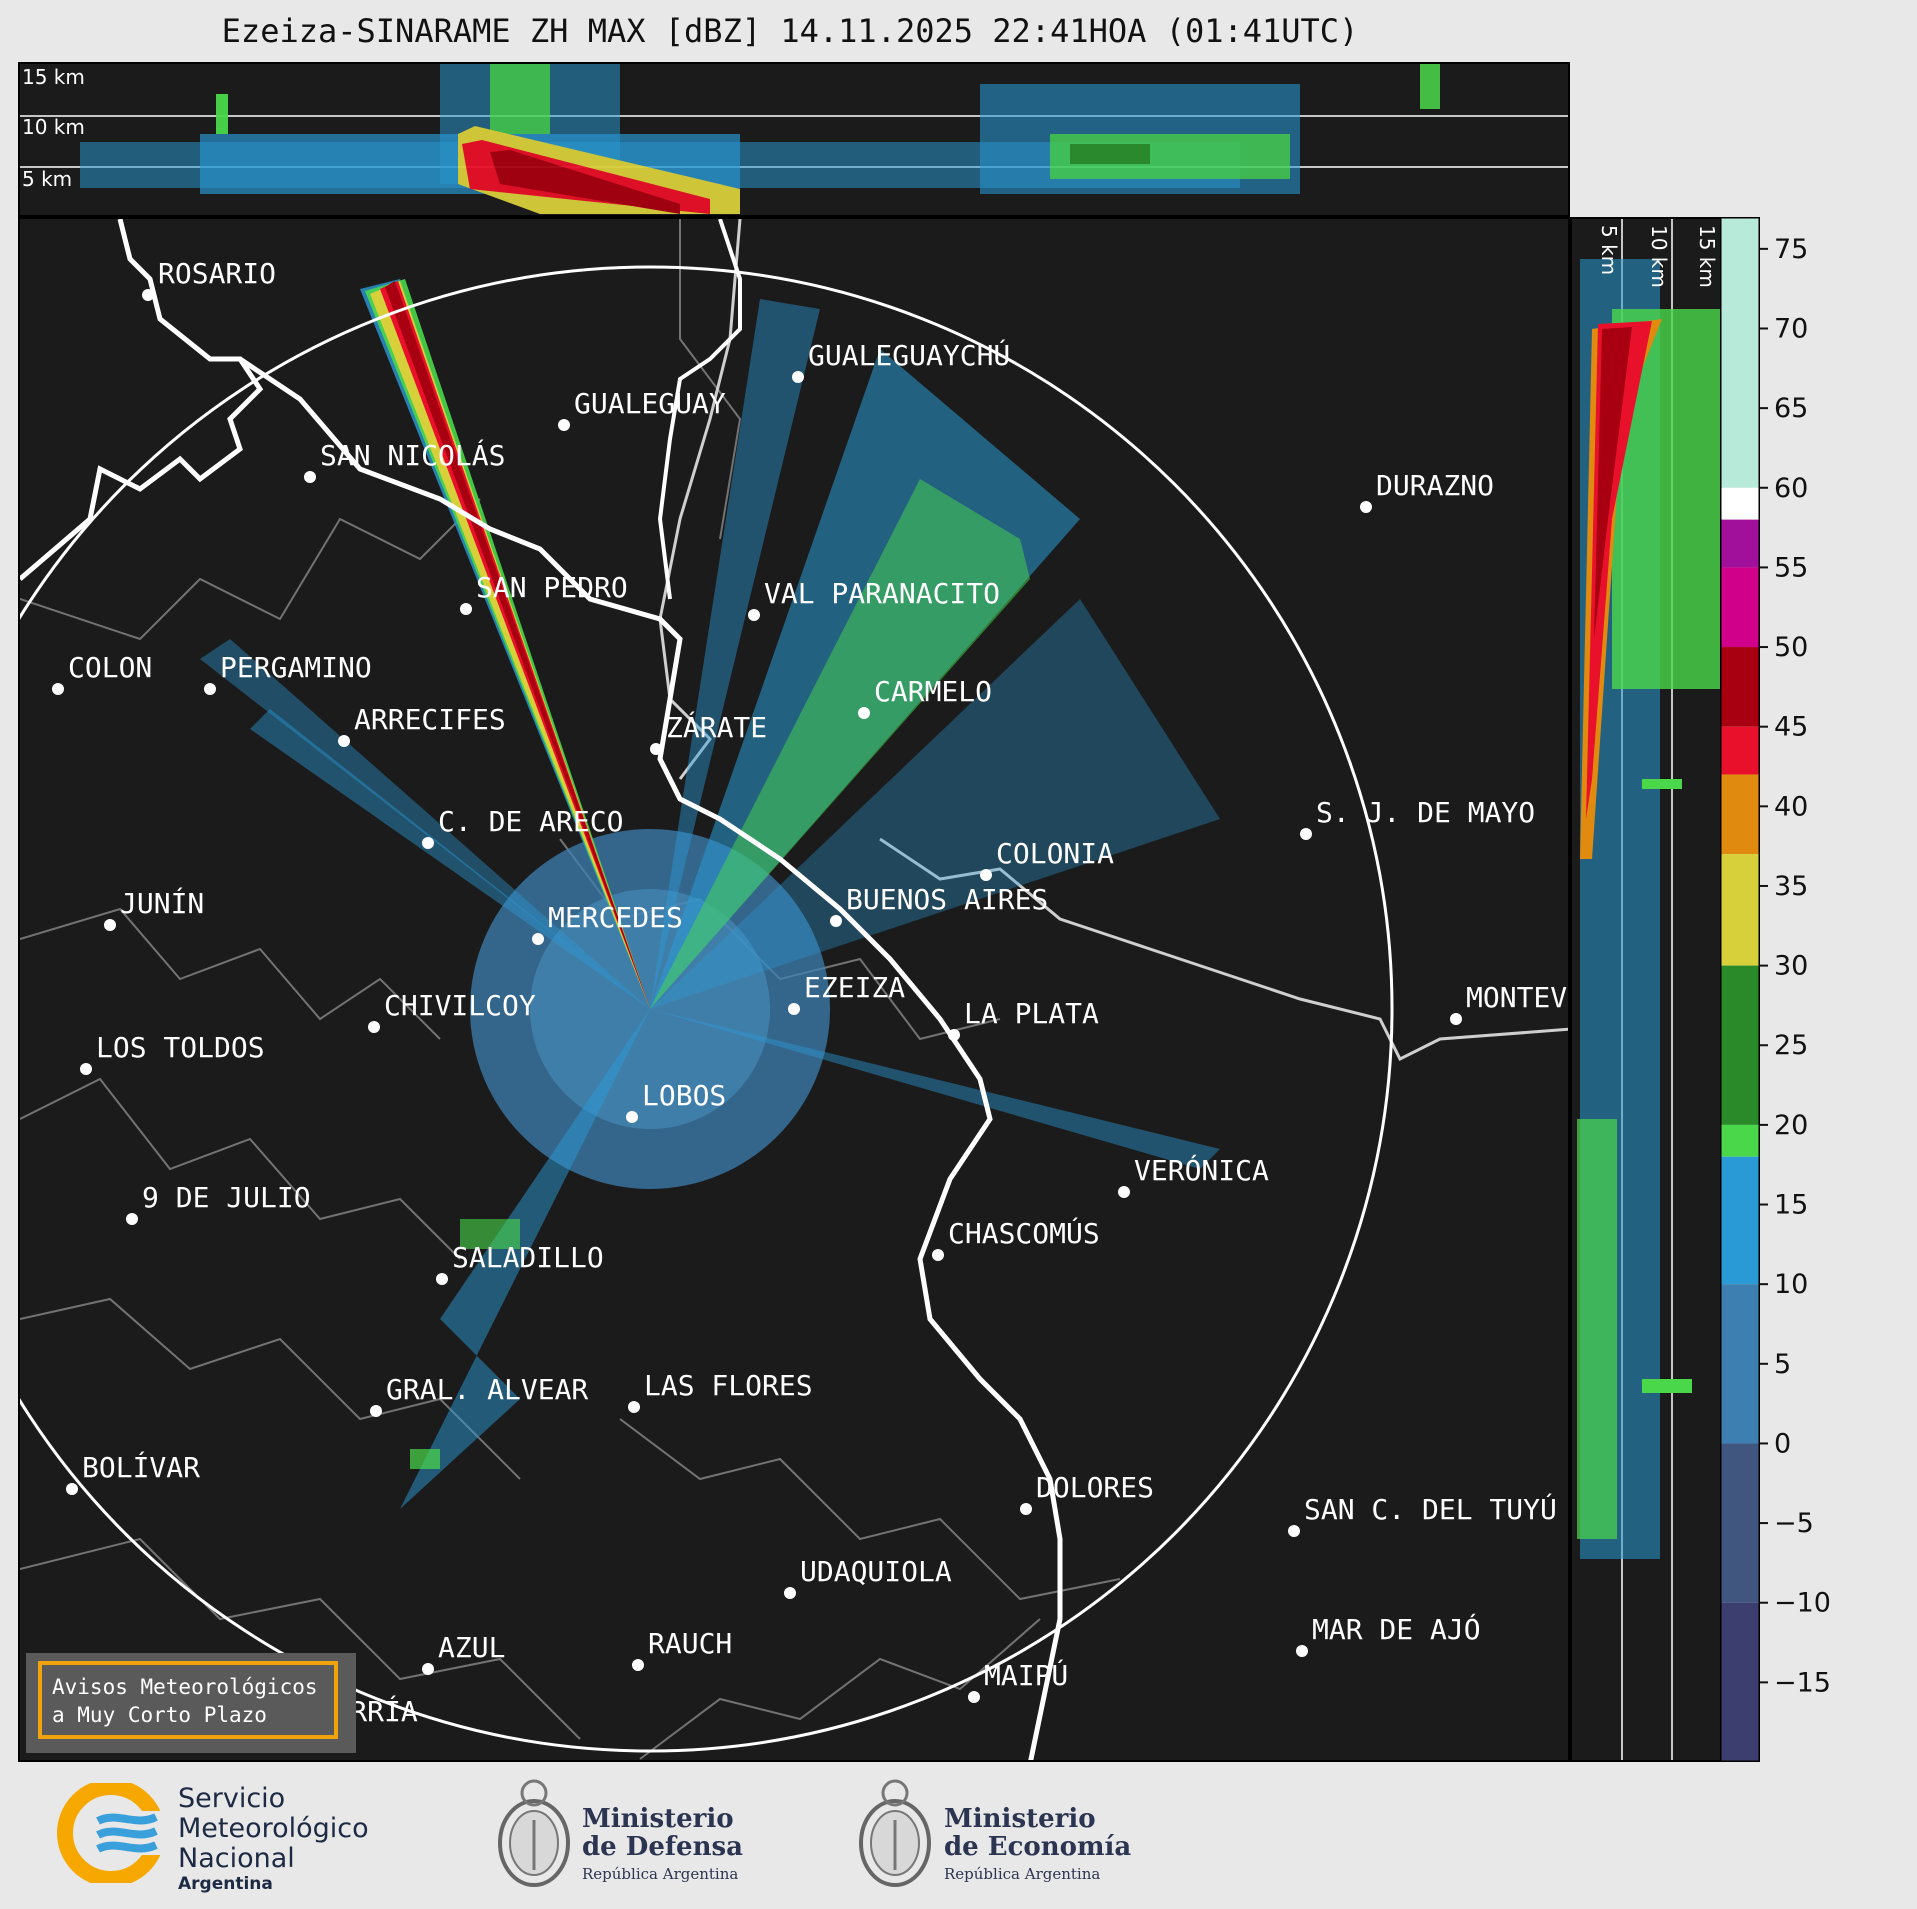  I want to click on city-label: COLONIA, so click(1055, 853).